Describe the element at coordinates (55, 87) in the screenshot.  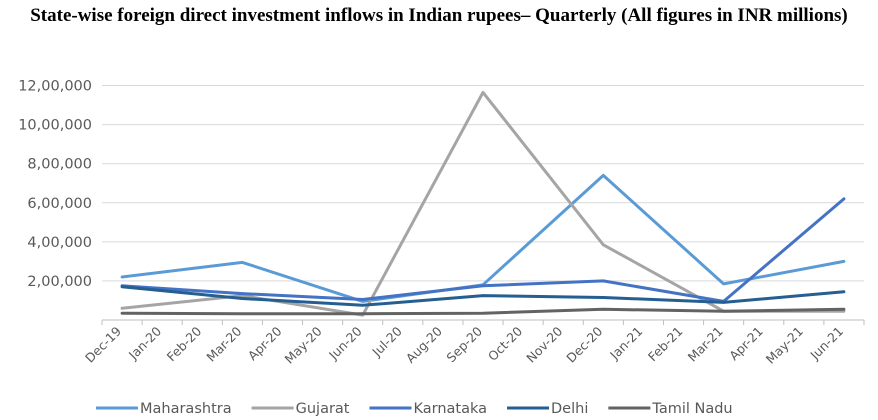
I see `y-tick-label: 12,00,000` at that location.